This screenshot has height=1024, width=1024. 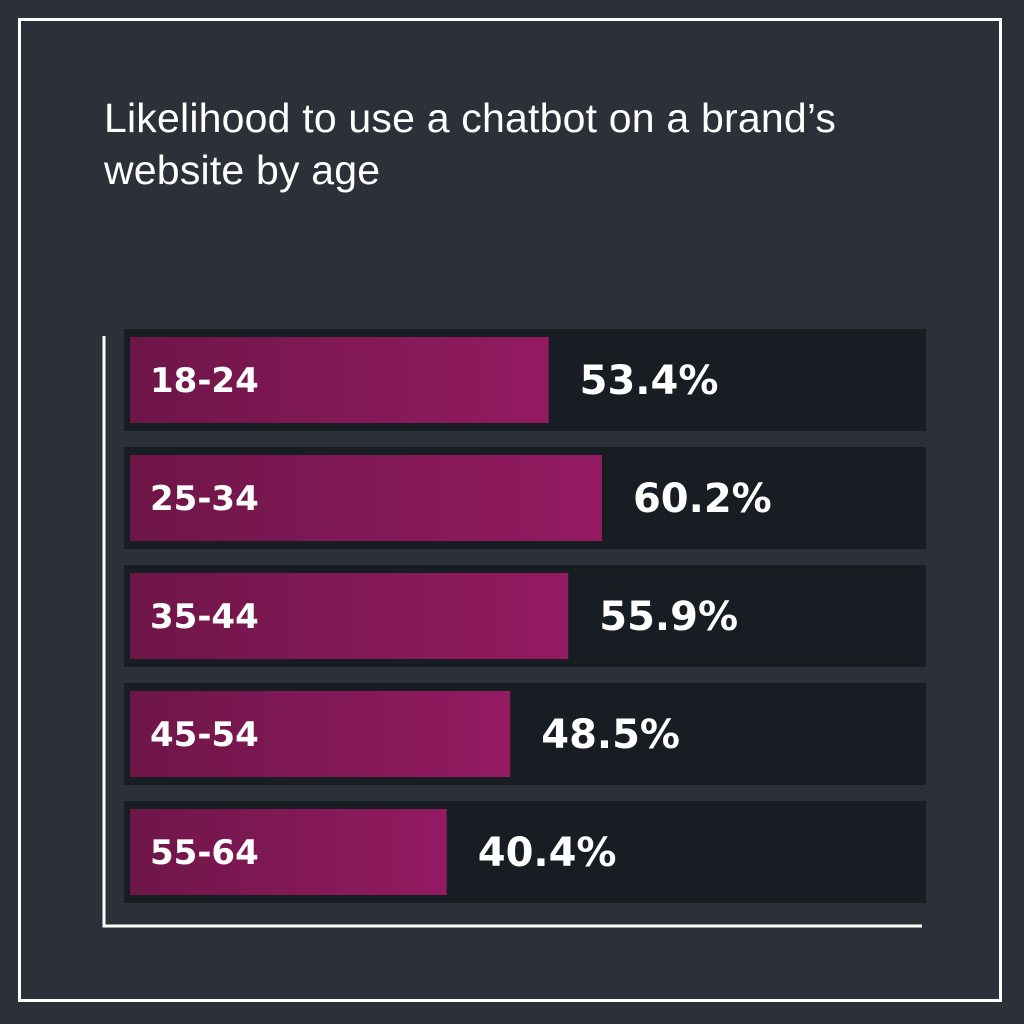 What do you see at coordinates (204, 381) in the screenshot?
I see `category-label: 18-24` at bounding box center [204, 381].